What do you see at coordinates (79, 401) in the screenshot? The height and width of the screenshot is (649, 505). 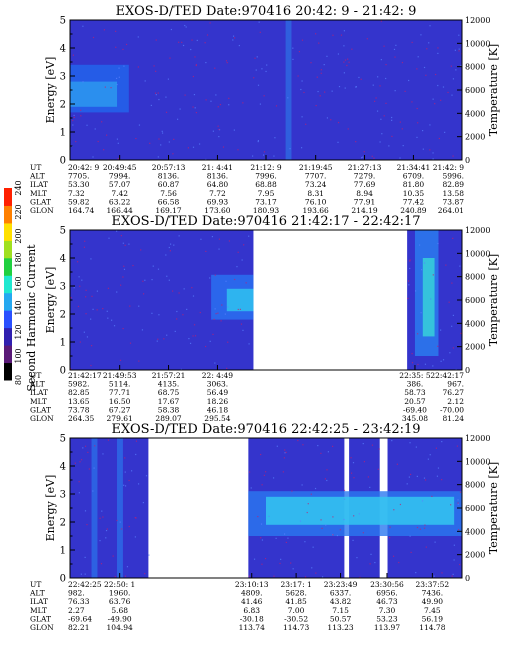 I see `row-value: 13.65` at bounding box center [79, 401].